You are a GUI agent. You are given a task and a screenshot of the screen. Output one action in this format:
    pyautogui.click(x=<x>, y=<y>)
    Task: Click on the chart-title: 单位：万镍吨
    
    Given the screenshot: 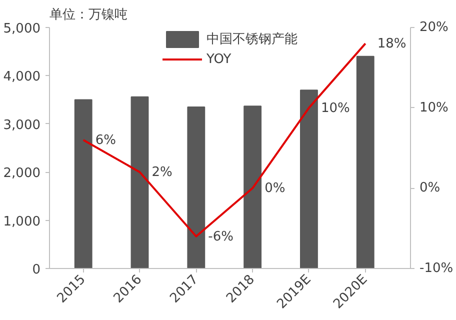 What is the action you would take?
    pyautogui.click(x=89, y=15)
    